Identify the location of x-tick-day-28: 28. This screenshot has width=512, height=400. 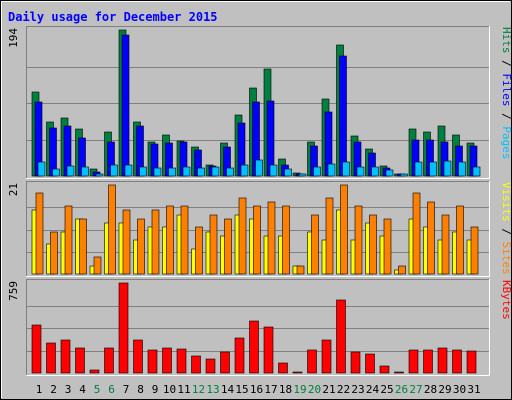
(430, 389).